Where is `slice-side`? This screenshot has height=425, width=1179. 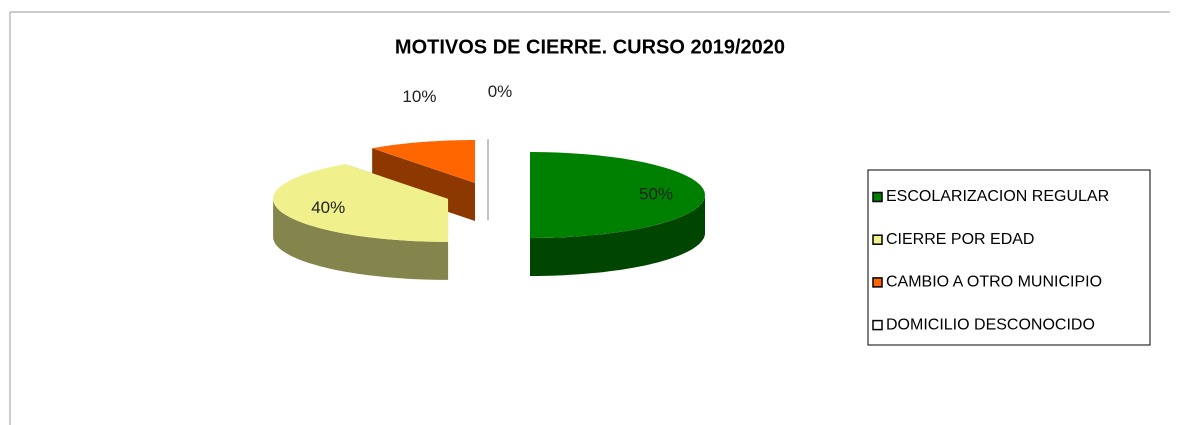 slice-side is located at coordinates (424, 185).